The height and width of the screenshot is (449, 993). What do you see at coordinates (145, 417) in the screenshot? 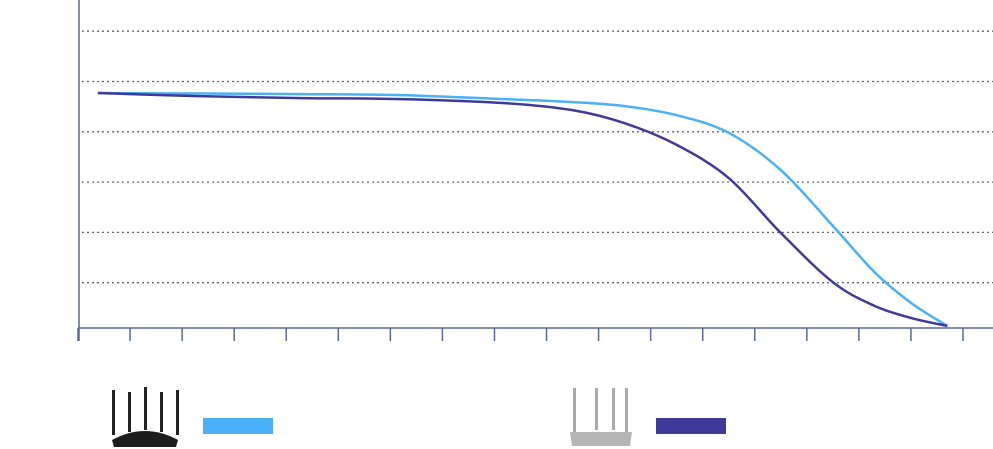
I see `router-icon-black` at bounding box center [145, 417].